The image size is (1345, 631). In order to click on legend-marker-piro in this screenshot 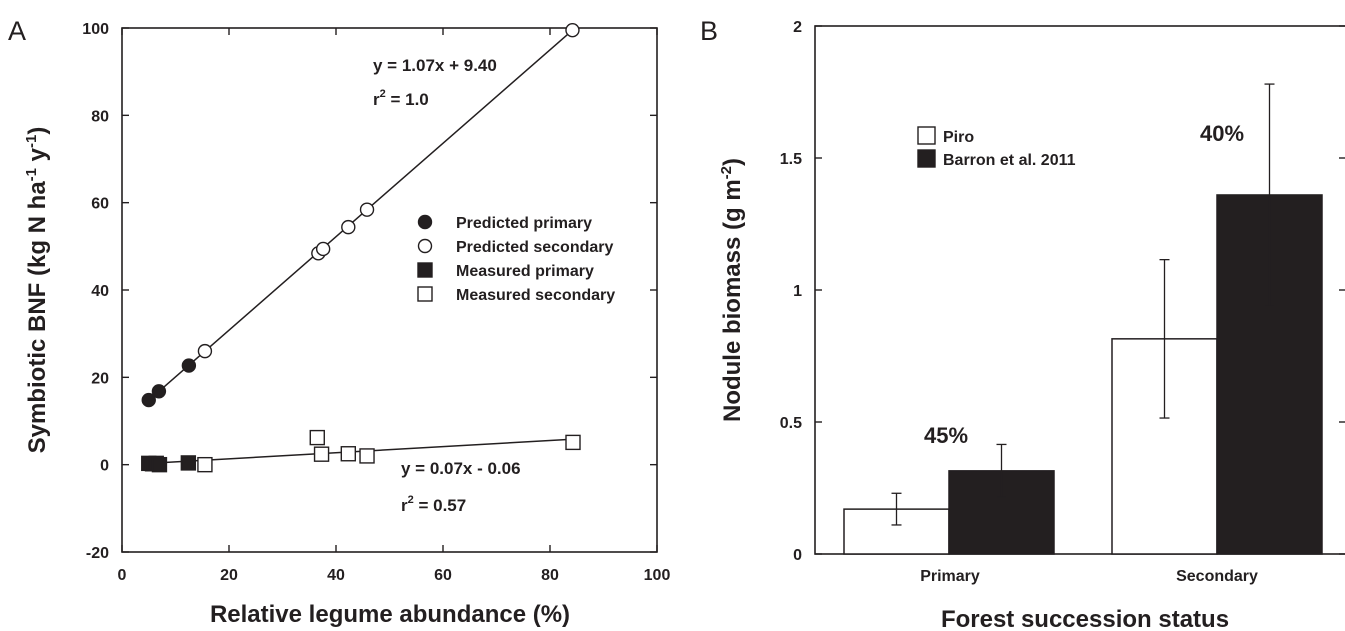, I will do `click(926, 135)`.